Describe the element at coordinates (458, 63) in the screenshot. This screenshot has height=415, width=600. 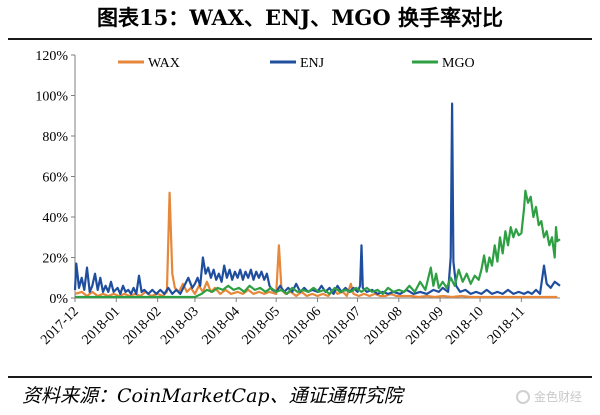
I see `legend-label-mgo: MGO` at that location.